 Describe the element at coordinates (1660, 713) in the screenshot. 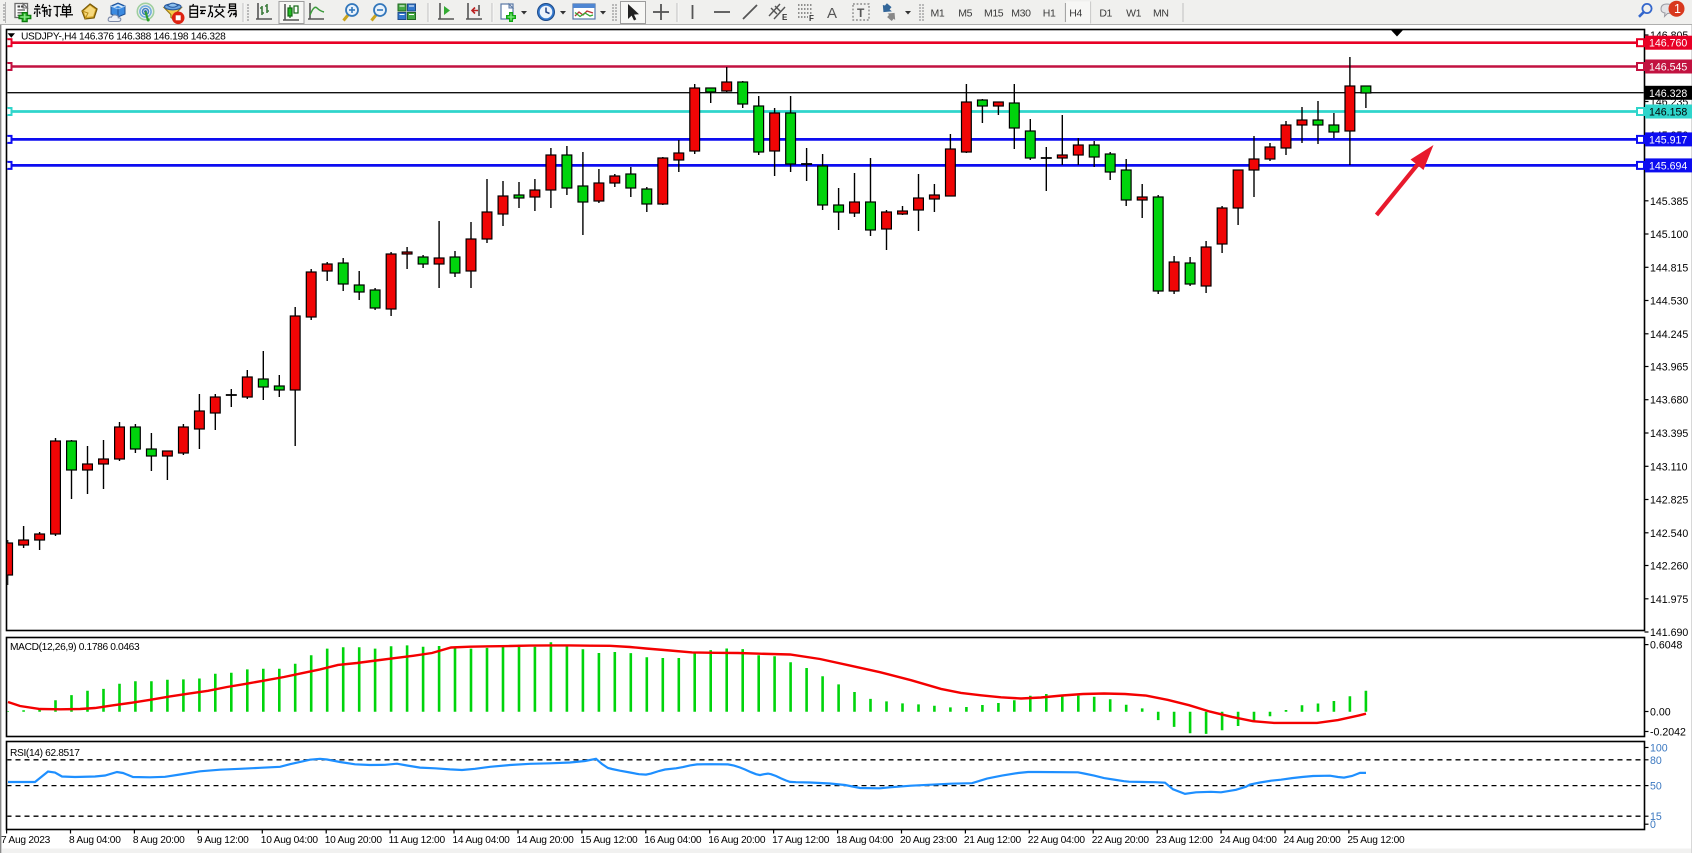

I see `svg-text: 0.00` at that location.